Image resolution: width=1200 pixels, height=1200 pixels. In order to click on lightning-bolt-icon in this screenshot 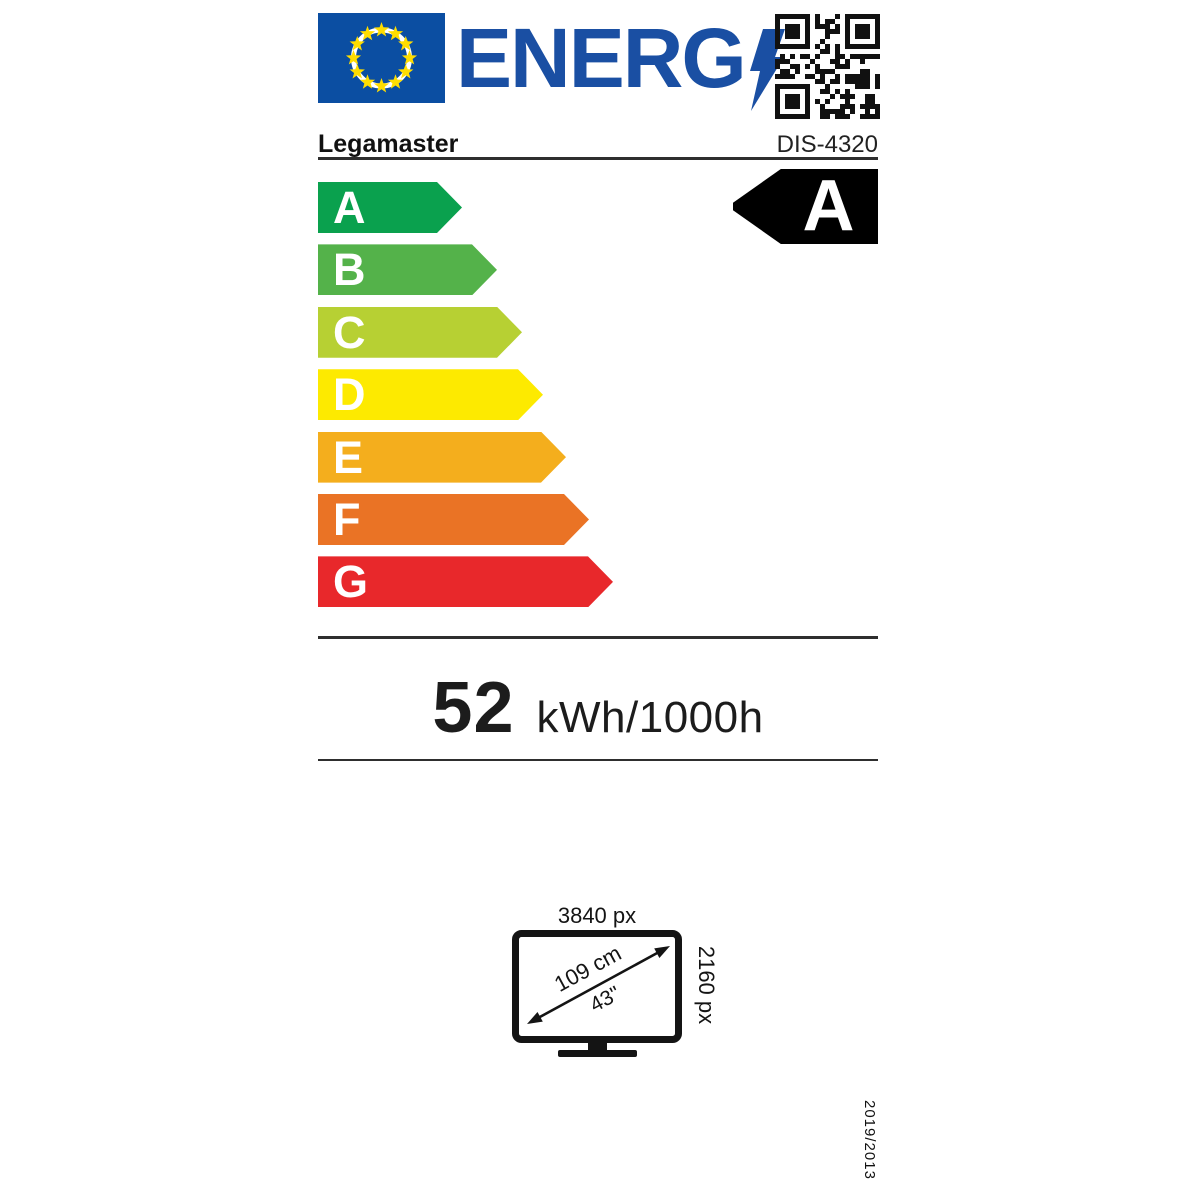, I will do `click(767, 70)`.